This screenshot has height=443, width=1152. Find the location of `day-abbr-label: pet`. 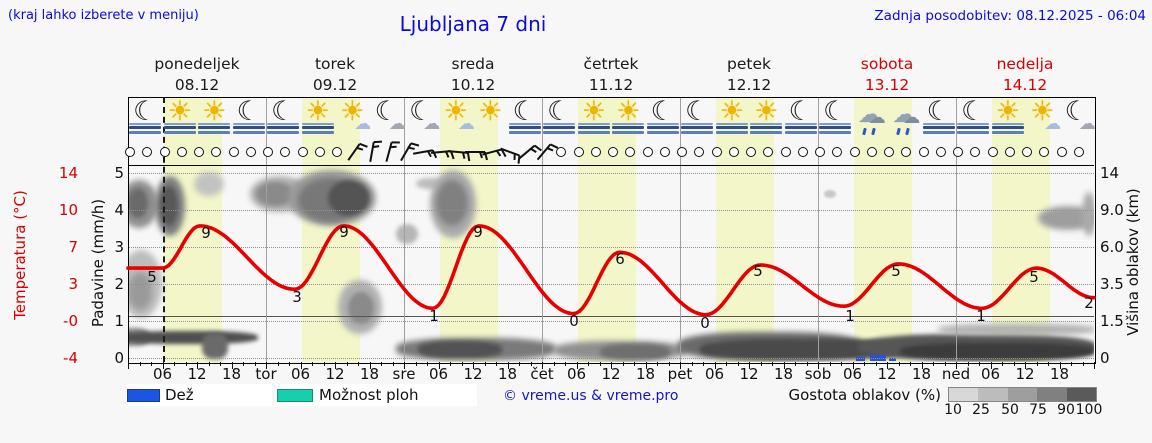

day-abbr-label: pet is located at coordinates (680, 374).